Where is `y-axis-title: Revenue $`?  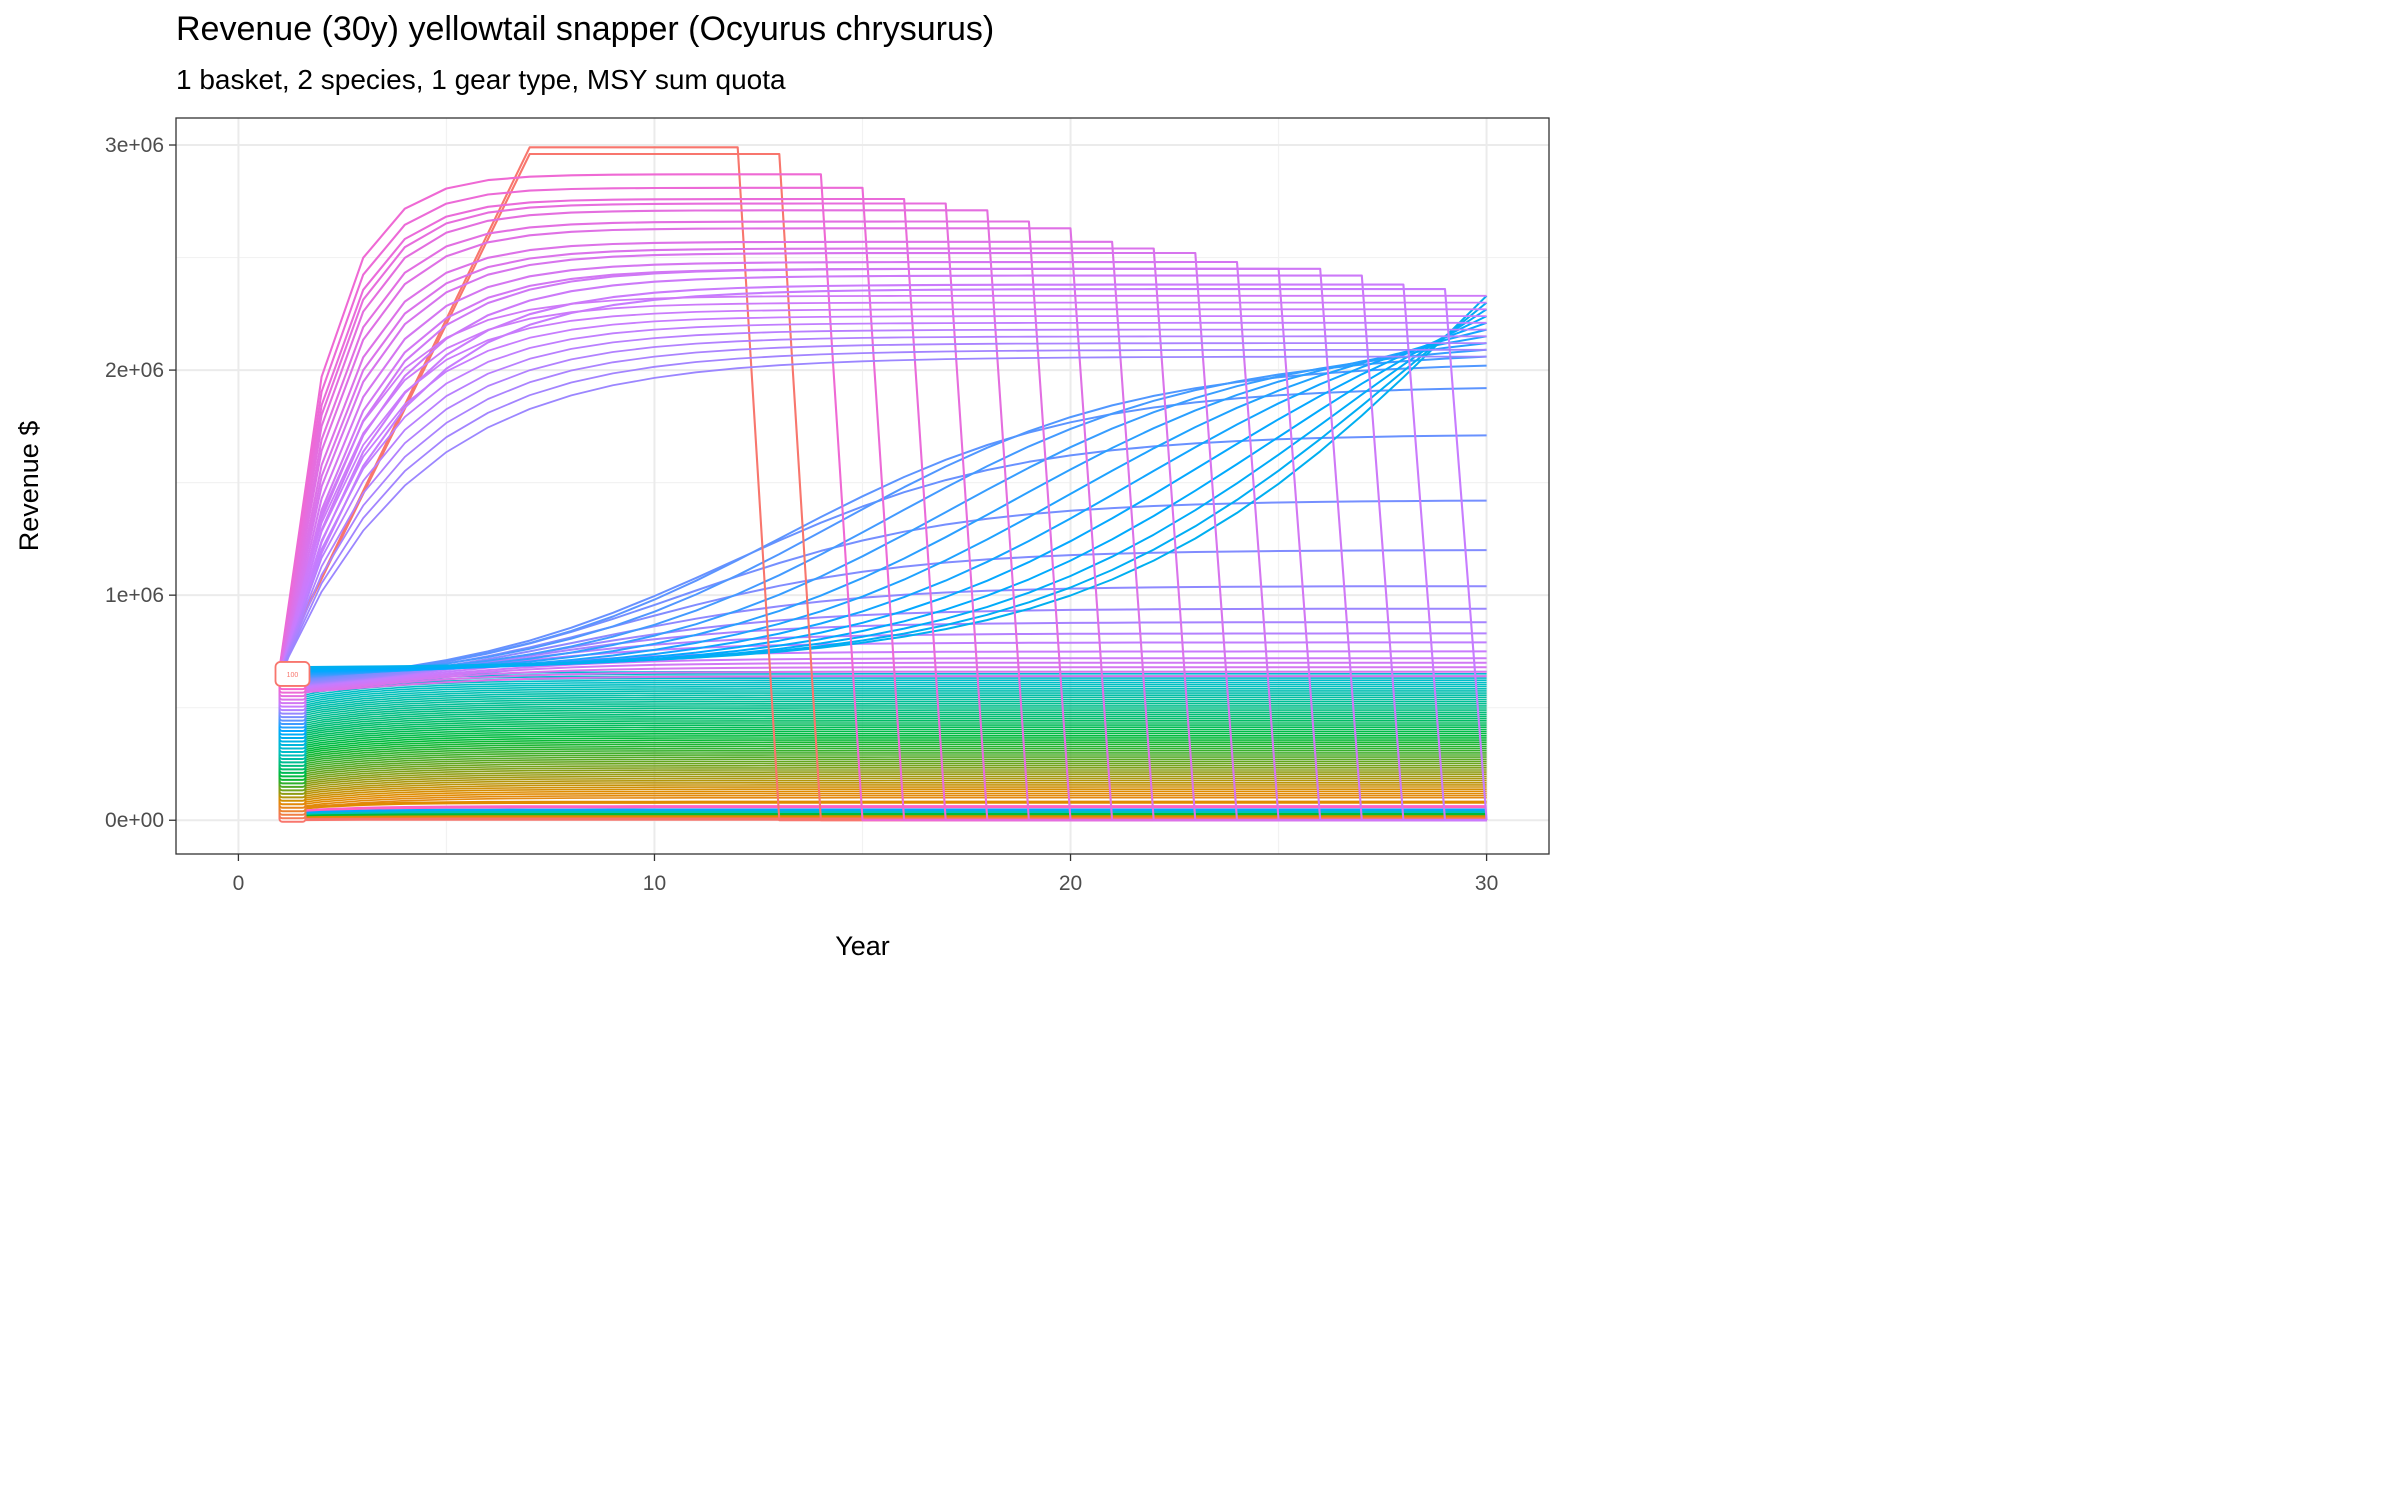 y-axis-title: Revenue $ is located at coordinates (29, 486).